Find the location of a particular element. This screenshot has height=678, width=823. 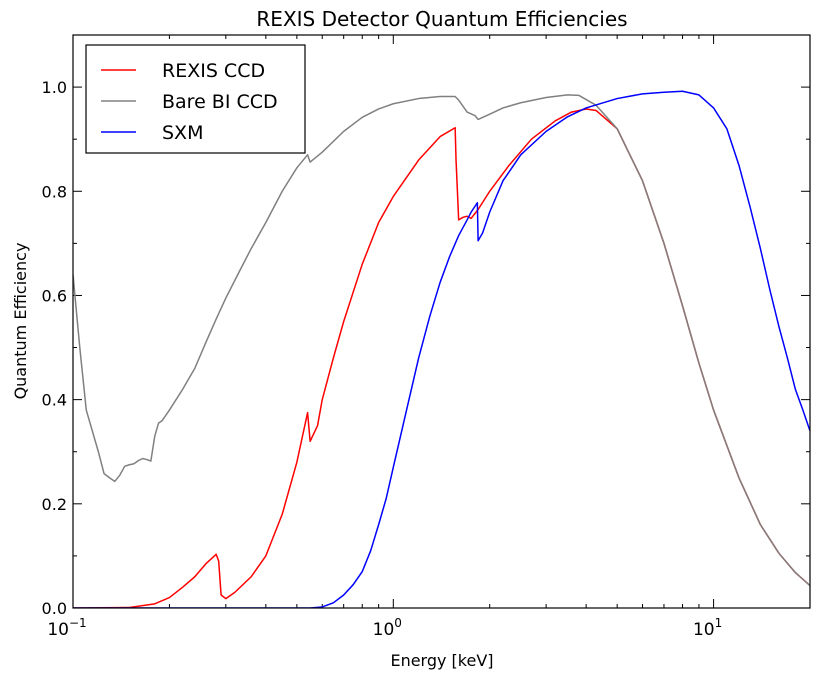

x-tick-label-exponent: −1 is located at coordinates (78, 623).